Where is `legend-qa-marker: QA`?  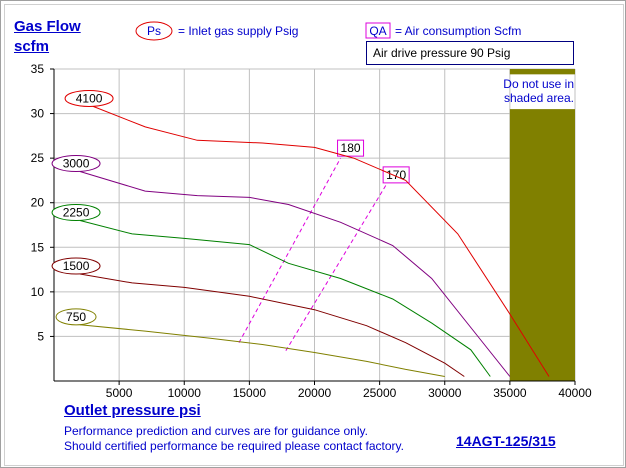
legend-qa-marker: QA is located at coordinates (377, 31).